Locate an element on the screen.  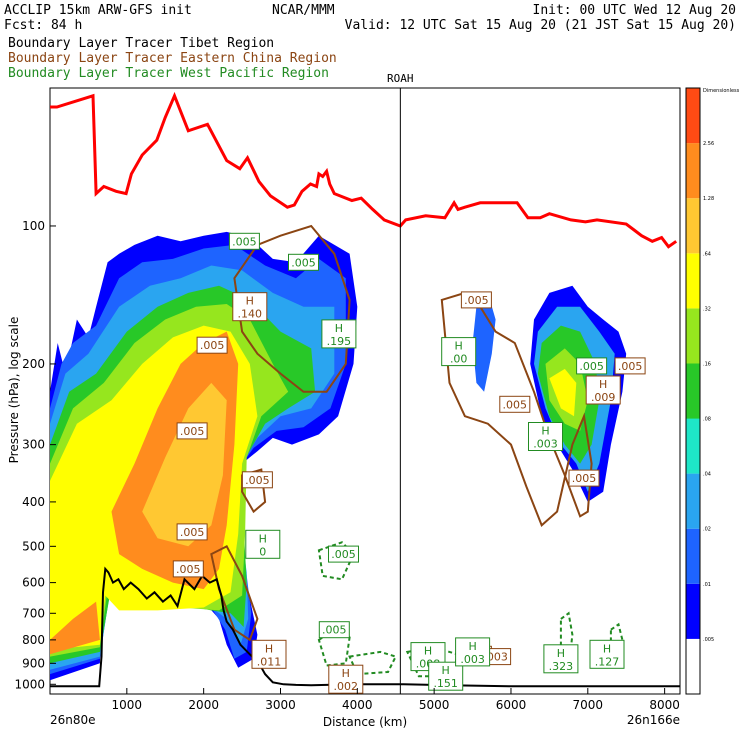
x-right-endpoint: 26n166e is located at coordinates (653, 720).